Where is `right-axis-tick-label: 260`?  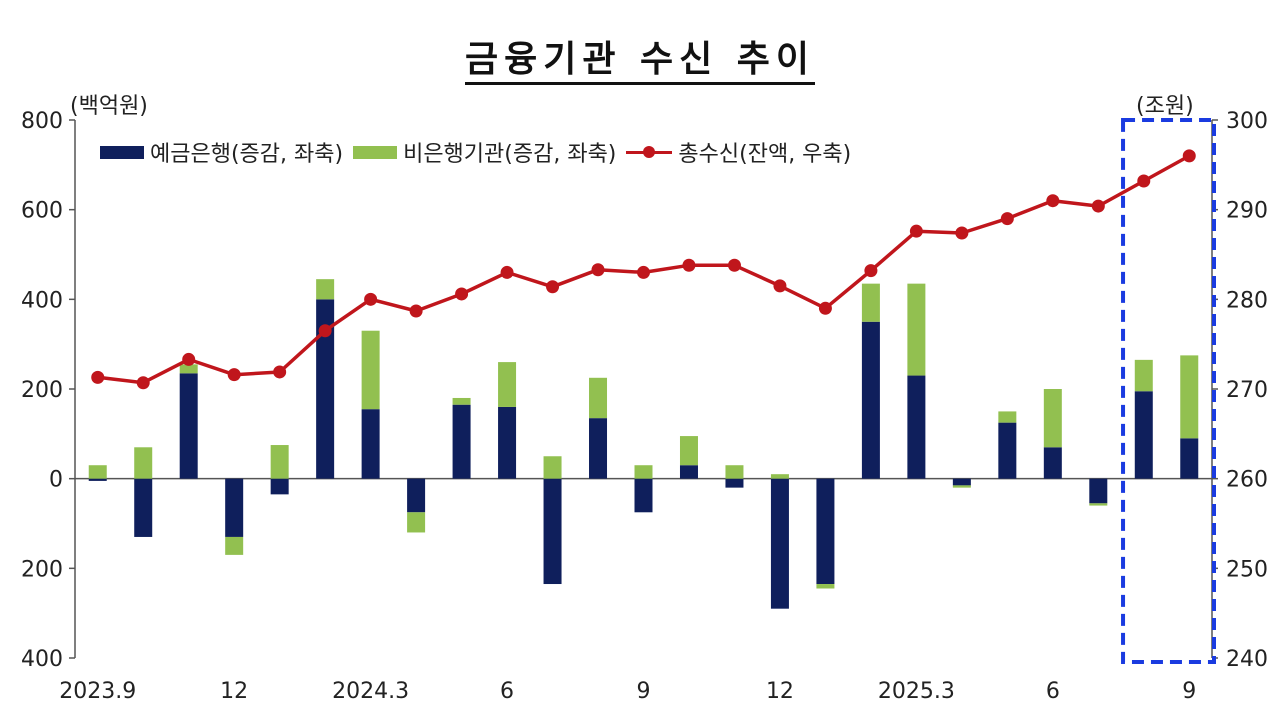 right-axis-tick-label: 260 is located at coordinates (1247, 480).